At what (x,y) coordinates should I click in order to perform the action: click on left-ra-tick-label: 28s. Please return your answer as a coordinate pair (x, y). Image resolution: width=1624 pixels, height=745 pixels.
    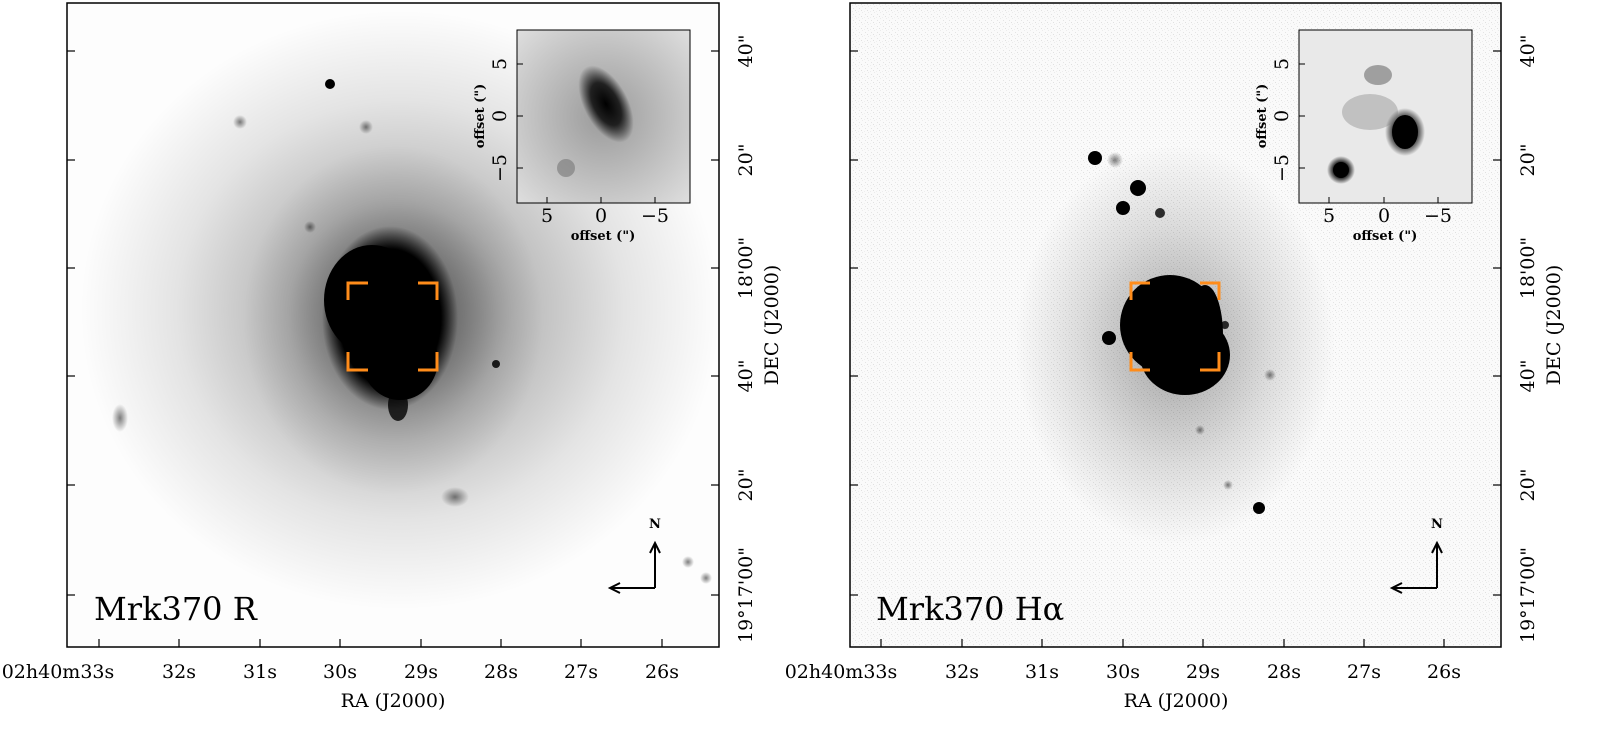
    Looking at the image, I should click on (501, 672).